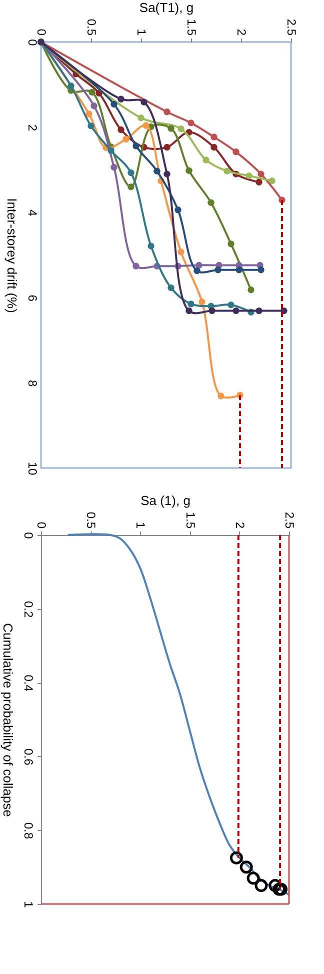 The width and height of the screenshot is (324, 974). I want to click on x-axis-title: Sa(T1), g, so click(166, 7).